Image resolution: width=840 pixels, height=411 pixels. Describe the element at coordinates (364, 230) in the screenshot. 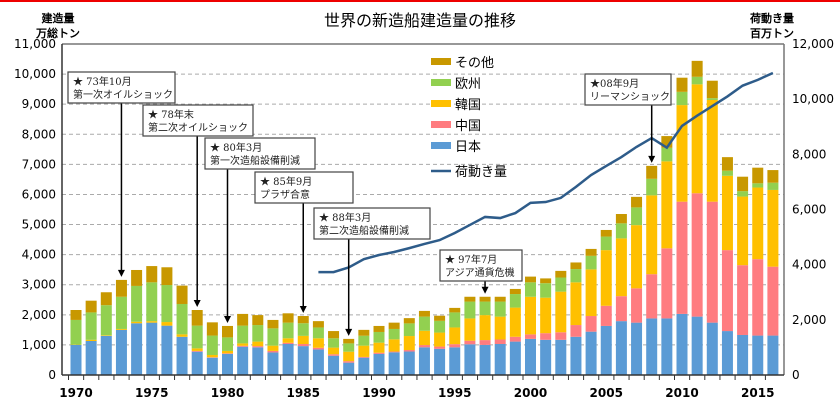

I see `annotation-event: 第二次造船設備削減` at that location.